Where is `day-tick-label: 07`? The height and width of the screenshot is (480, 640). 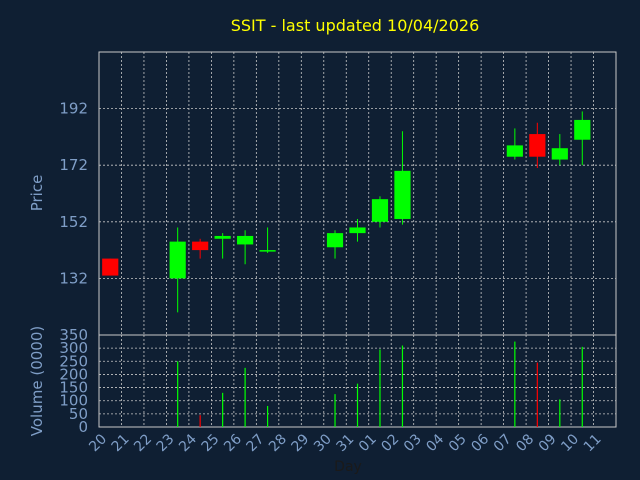
day-tick-label: 07 is located at coordinates (503, 443).